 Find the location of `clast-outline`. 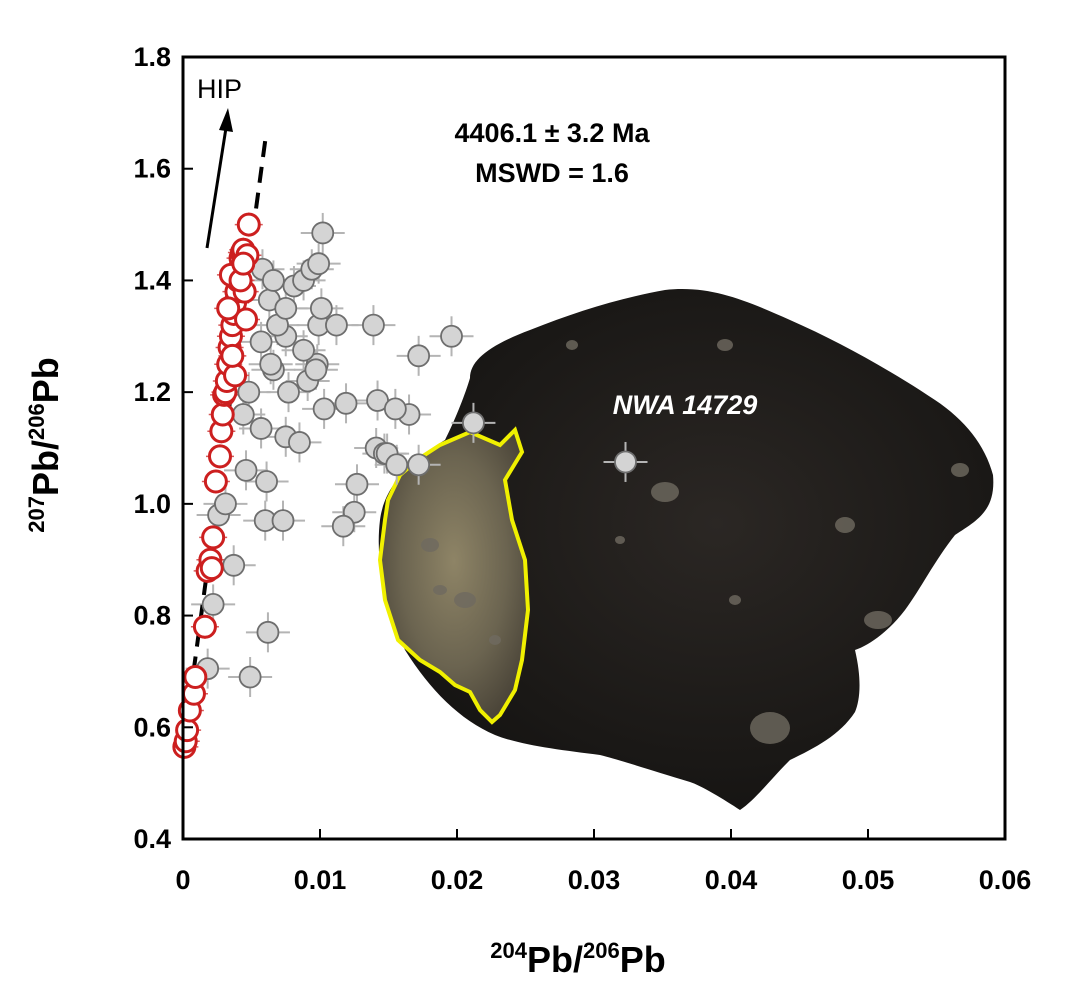

clast-outline is located at coordinates (454, 575).